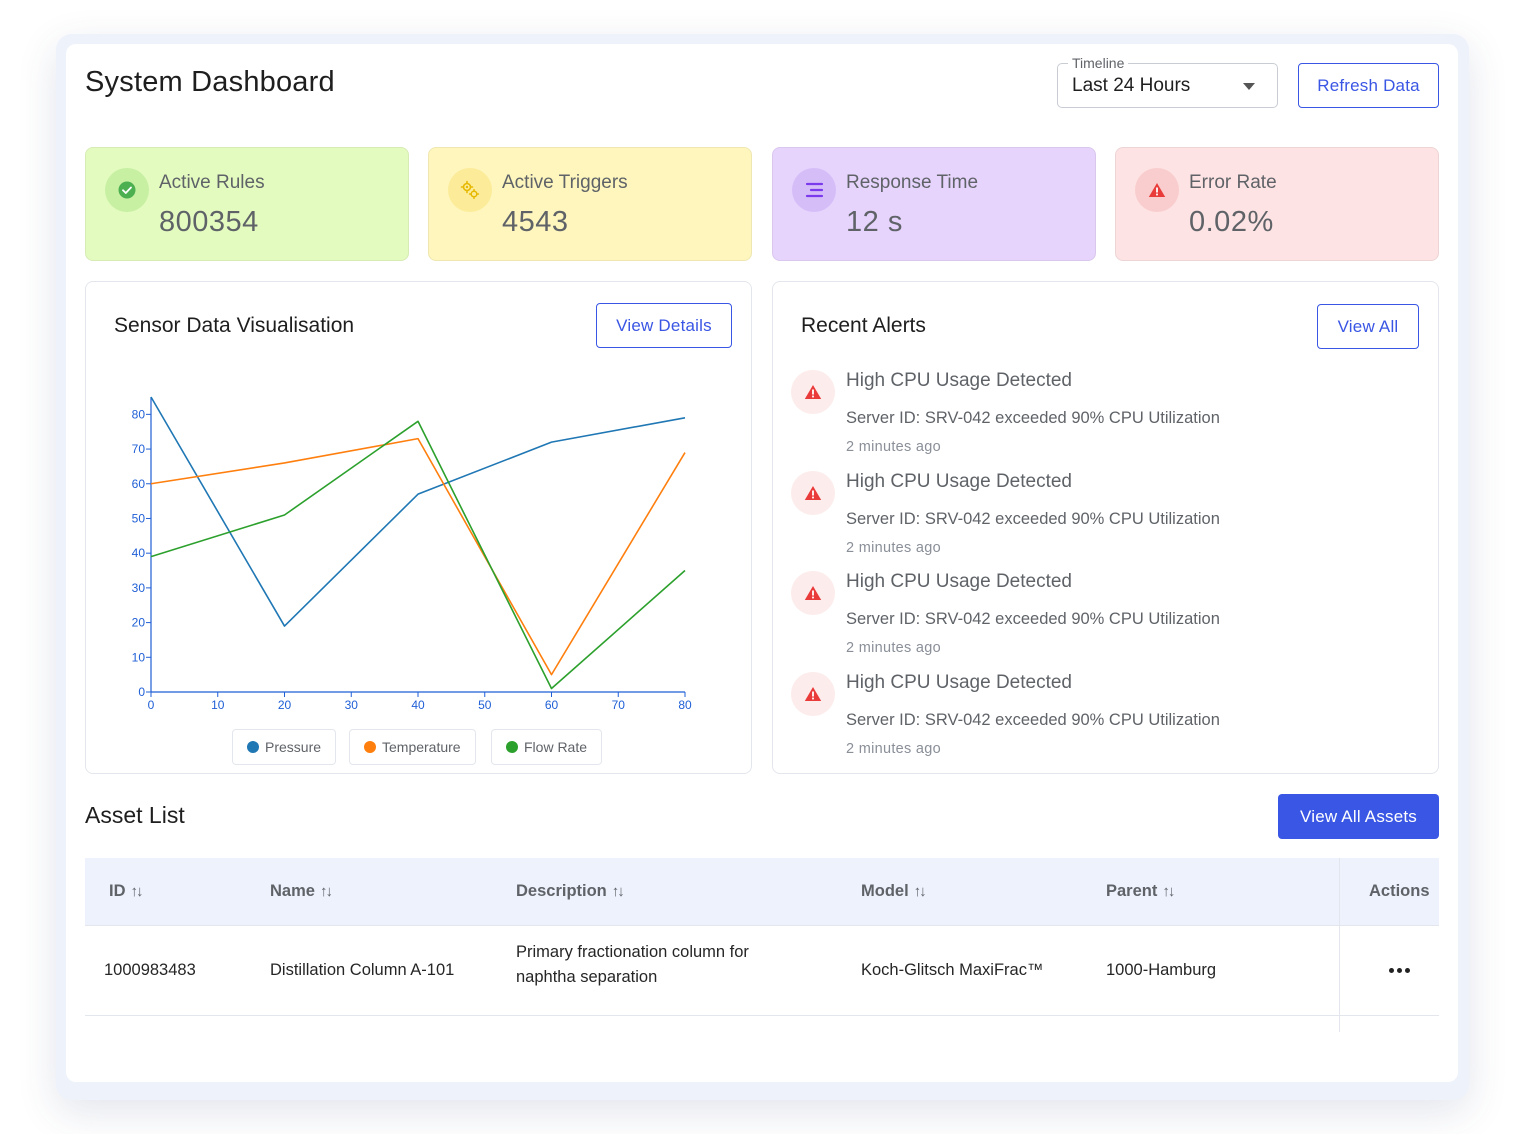 The image size is (1523, 1134). I want to click on x-tick-label: 10, so click(218, 705).